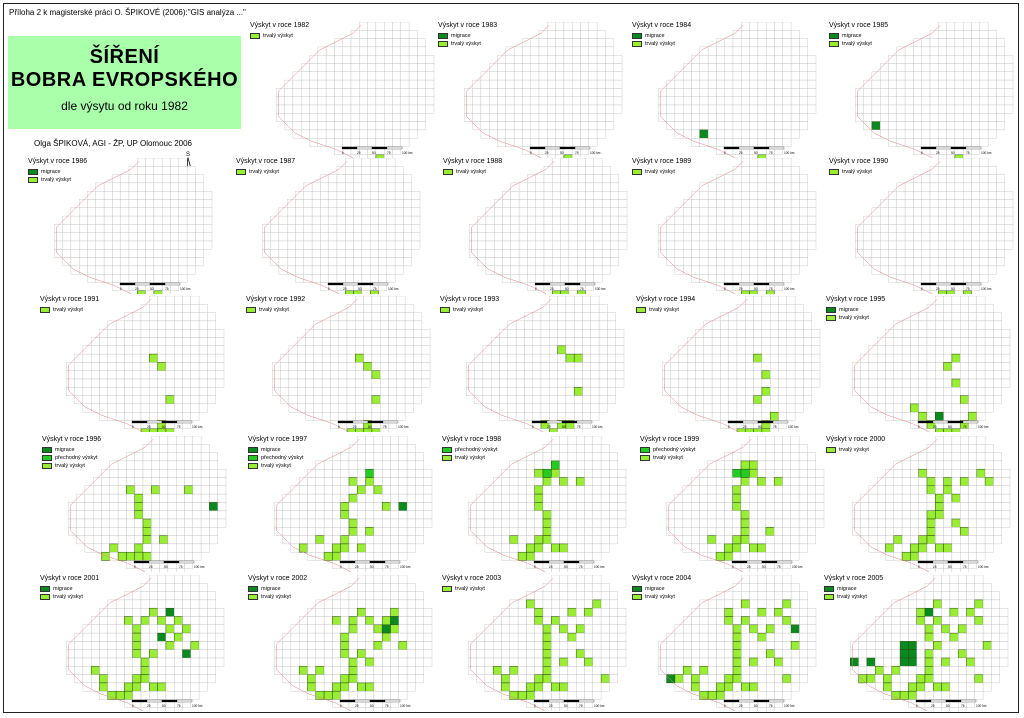  I want to click on scale-tick-label: 75, so click(968, 153).